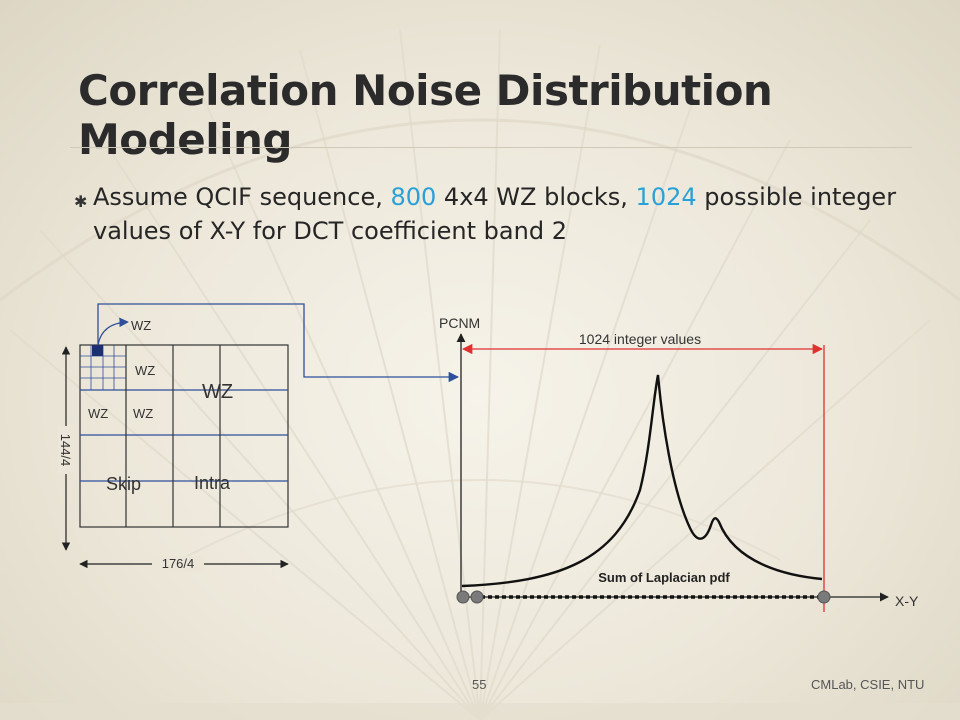 This screenshot has height=720, width=960. Describe the element at coordinates (642, 481) in the screenshot. I see `laplacian-curve` at that location.